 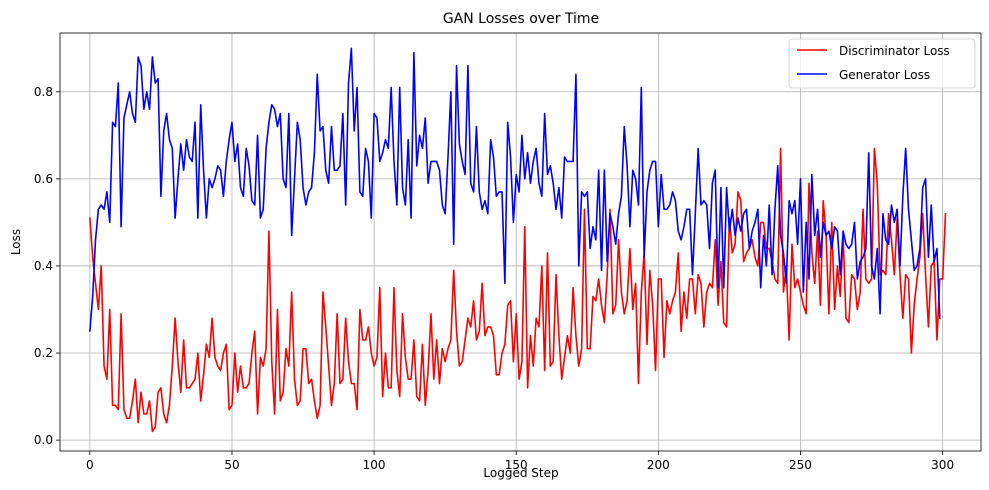 I want to click on chart-title: GAN Losses over Time, so click(x=521, y=19).